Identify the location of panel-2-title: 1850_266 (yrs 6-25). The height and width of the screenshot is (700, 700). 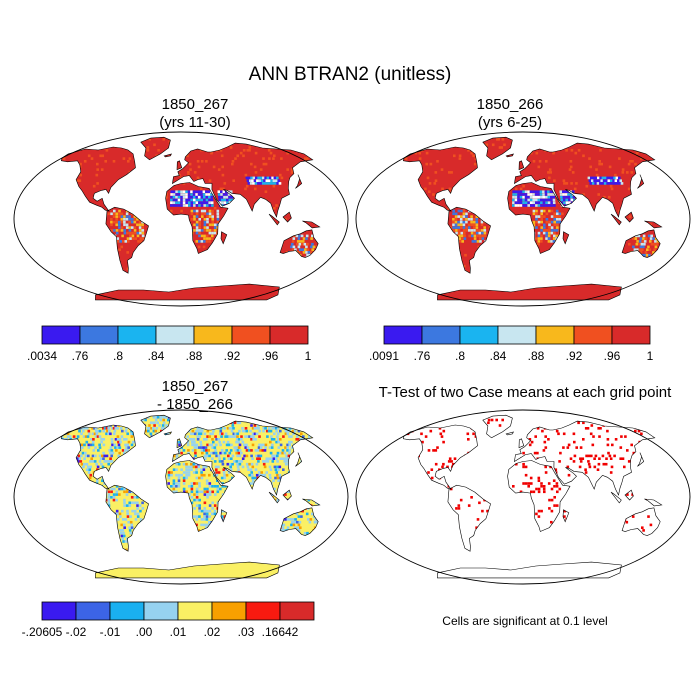
(510, 114).